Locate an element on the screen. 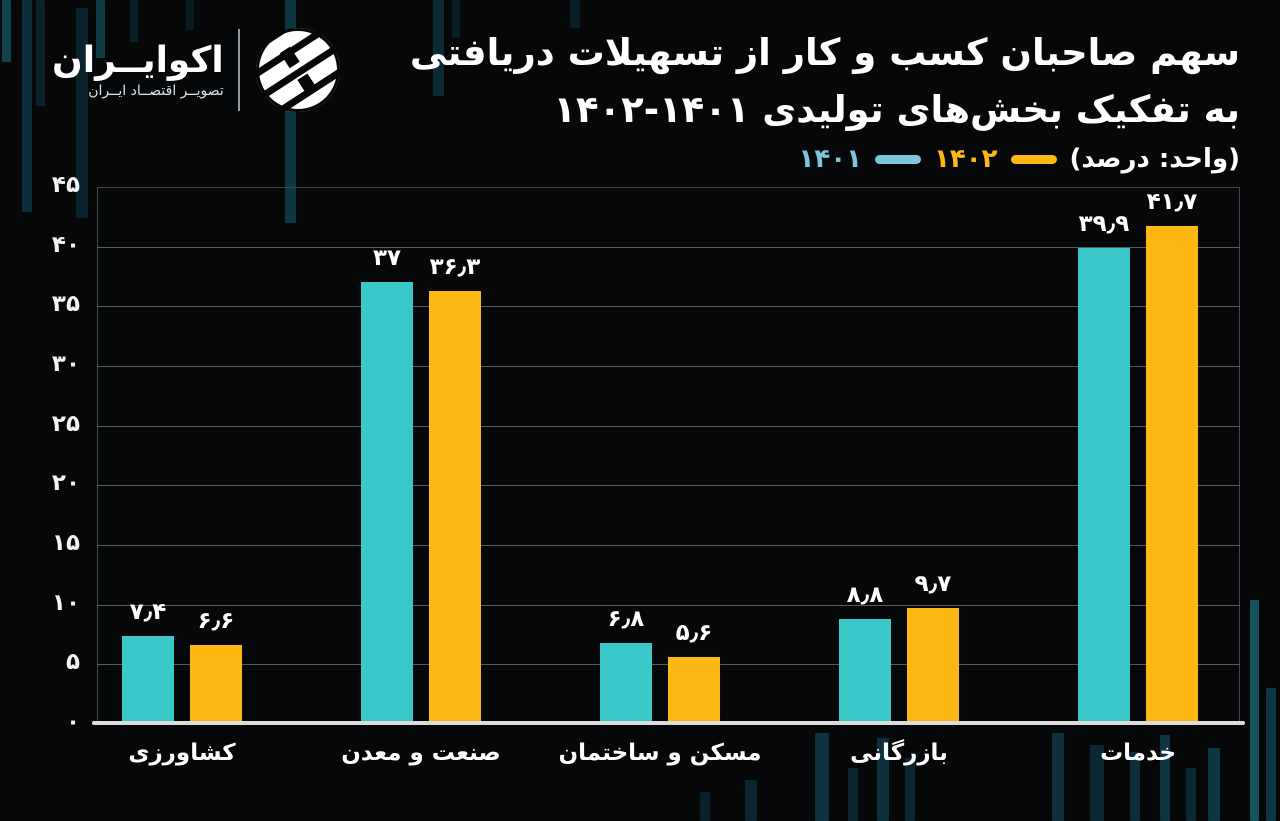 This screenshot has height=821, width=1280. logo-tagline: تصویــر اقتصــاد ایــران is located at coordinates (156, 91).